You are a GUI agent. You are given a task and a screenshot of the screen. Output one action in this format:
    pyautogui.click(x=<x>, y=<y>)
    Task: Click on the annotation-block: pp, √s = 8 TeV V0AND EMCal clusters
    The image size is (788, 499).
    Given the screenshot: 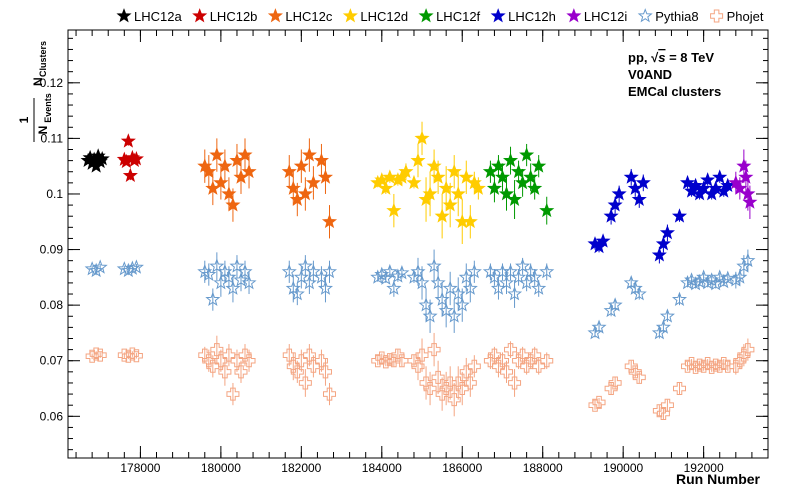 What is the action you would take?
    pyautogui.click(x=674, y=74)
    